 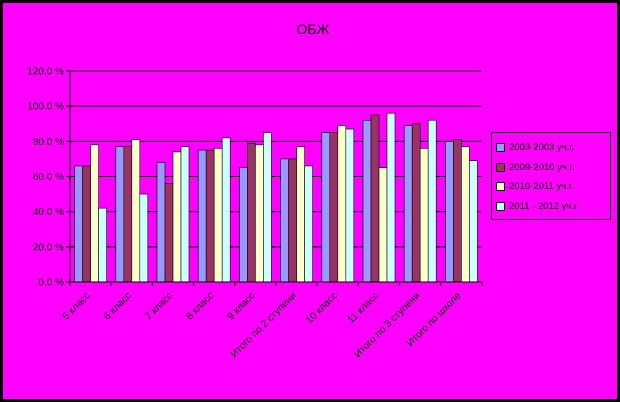 I want to click on x-tick-label: 5 класс, so click(x=77, y=306).